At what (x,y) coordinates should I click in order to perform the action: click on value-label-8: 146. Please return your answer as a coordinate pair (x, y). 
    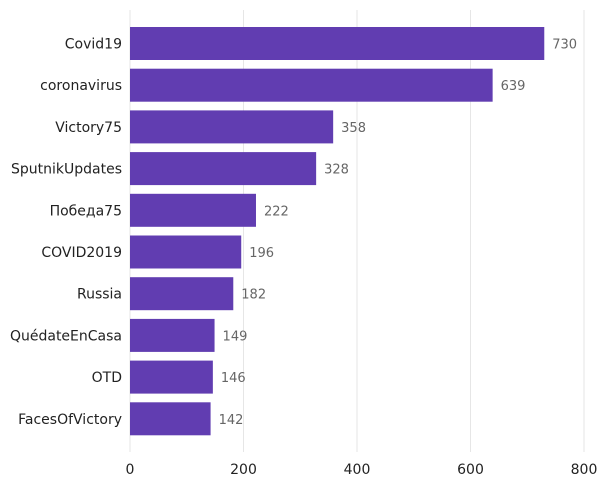
    Looking at the image, I should click on (233, 378).